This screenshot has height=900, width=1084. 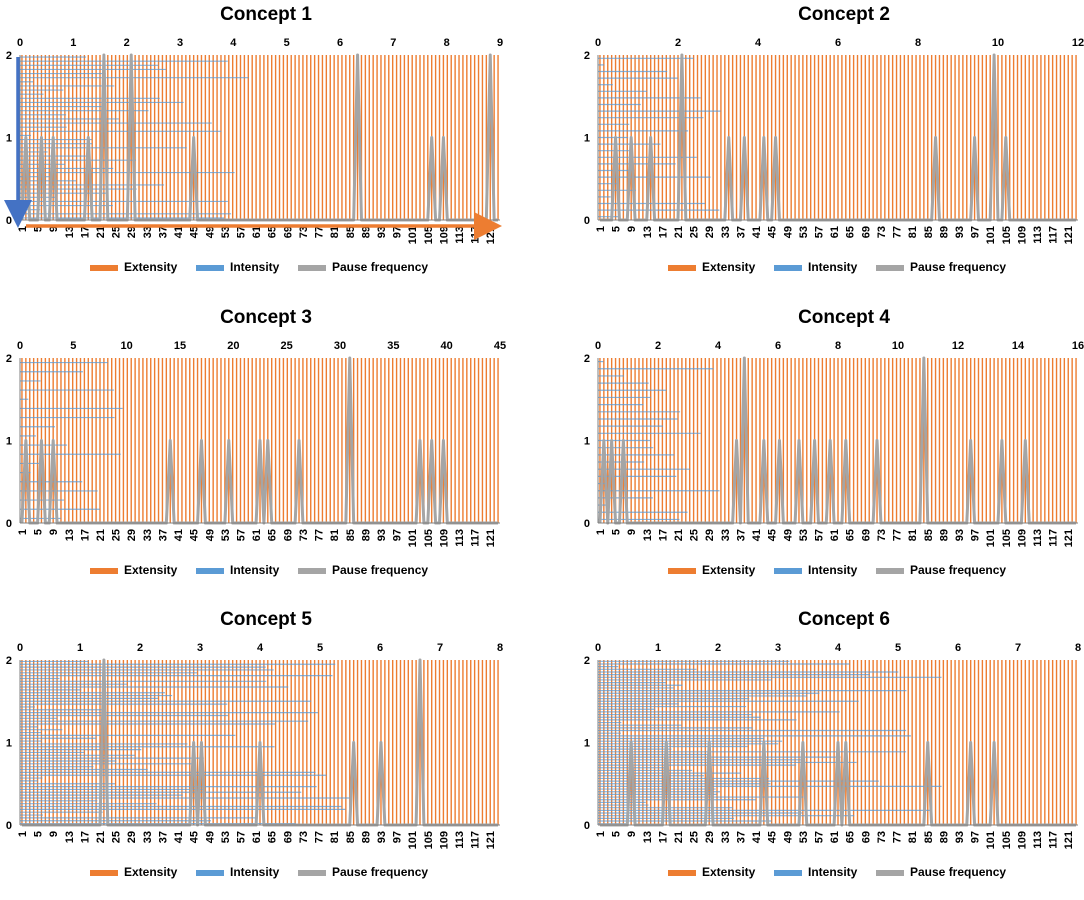 I want to click on chart-title: Concept 5, so click(x=266, y=619).